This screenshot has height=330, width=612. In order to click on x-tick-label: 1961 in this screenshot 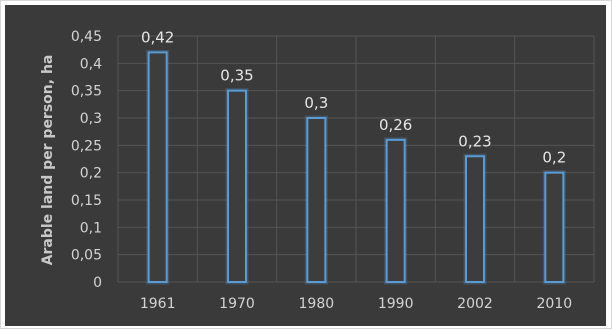, I will do `click(158, 304)`.